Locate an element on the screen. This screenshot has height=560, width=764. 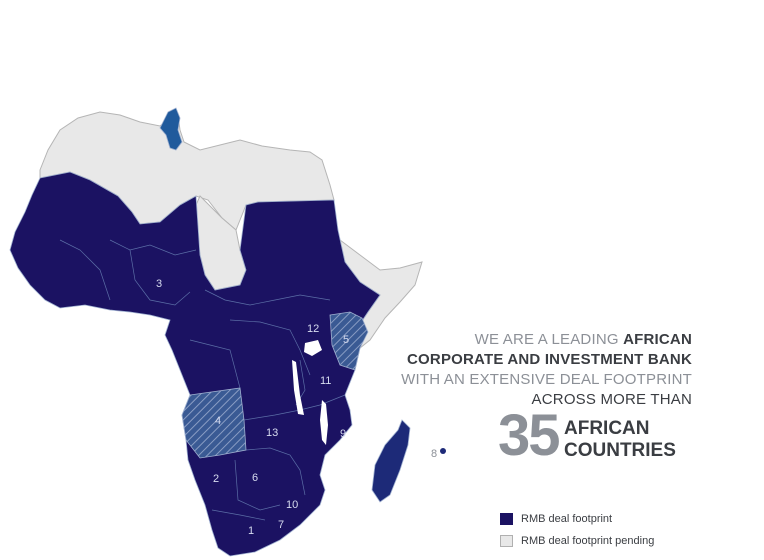
country-label-7: 7 is located at coordinates (281, 525).